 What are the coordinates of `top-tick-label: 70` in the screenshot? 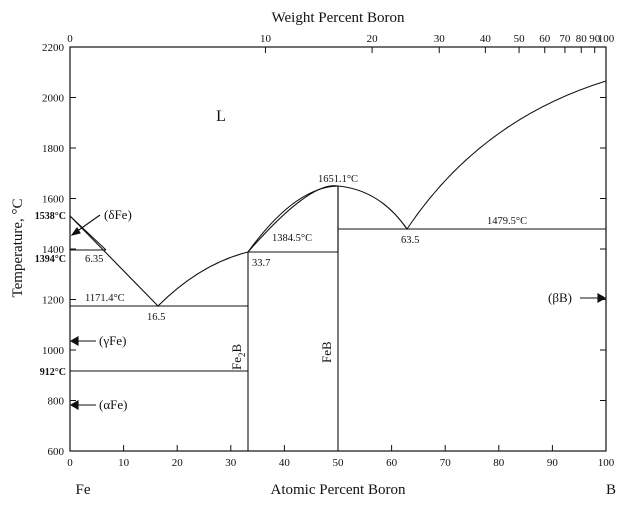 It's located at (565, 39).